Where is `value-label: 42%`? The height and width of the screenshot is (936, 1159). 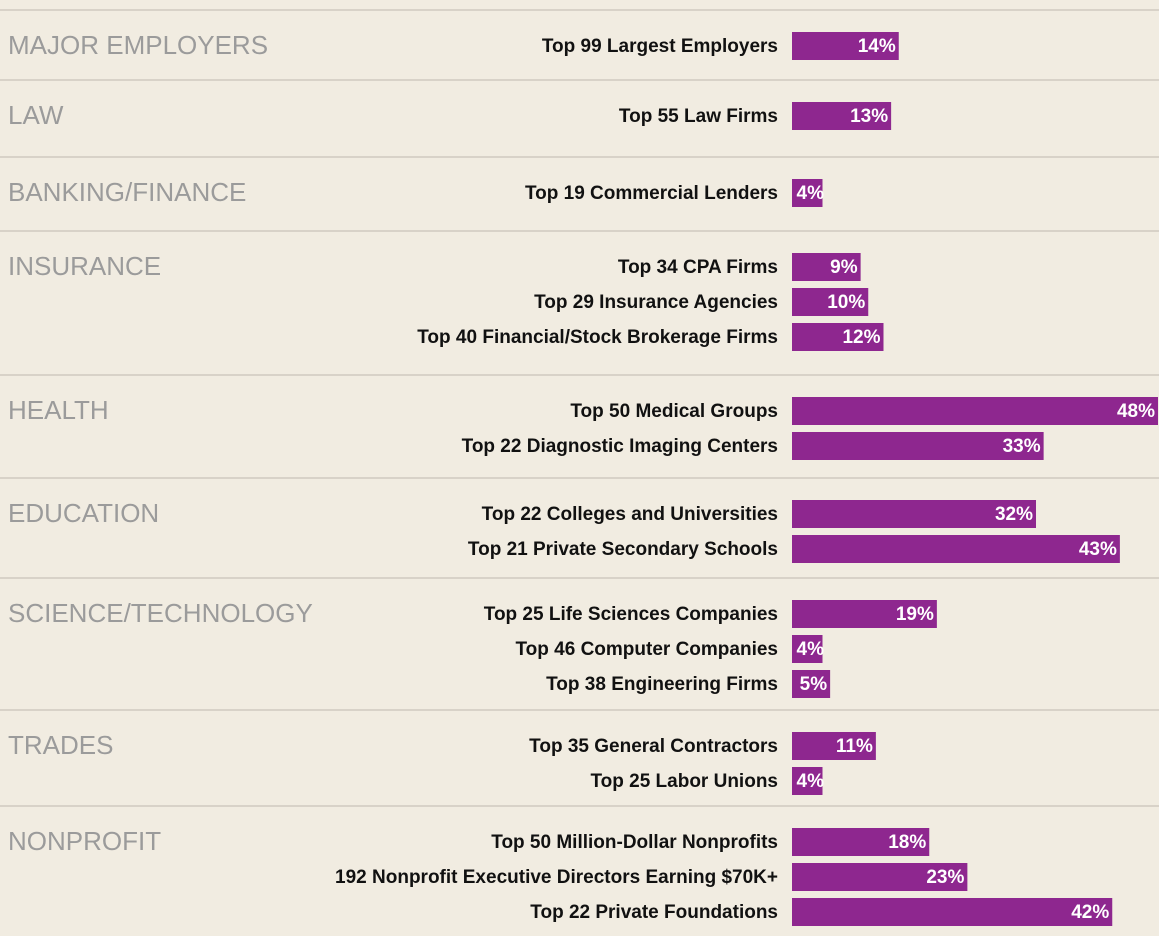
value-label: 42% is located at coordinates (1090, 912).